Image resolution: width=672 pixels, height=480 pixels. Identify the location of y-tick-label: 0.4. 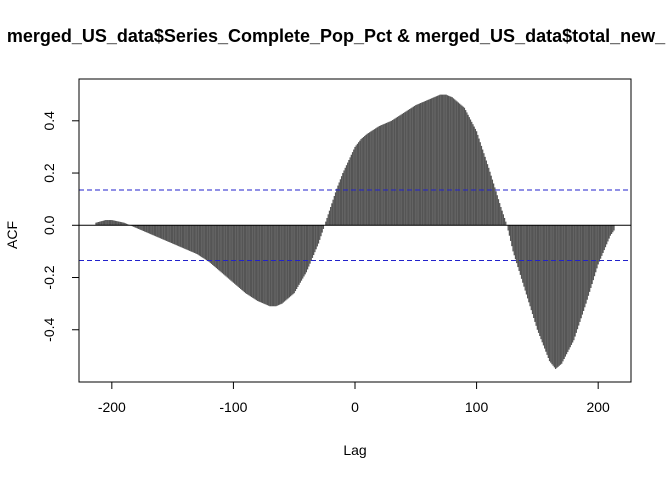
(49, 121).